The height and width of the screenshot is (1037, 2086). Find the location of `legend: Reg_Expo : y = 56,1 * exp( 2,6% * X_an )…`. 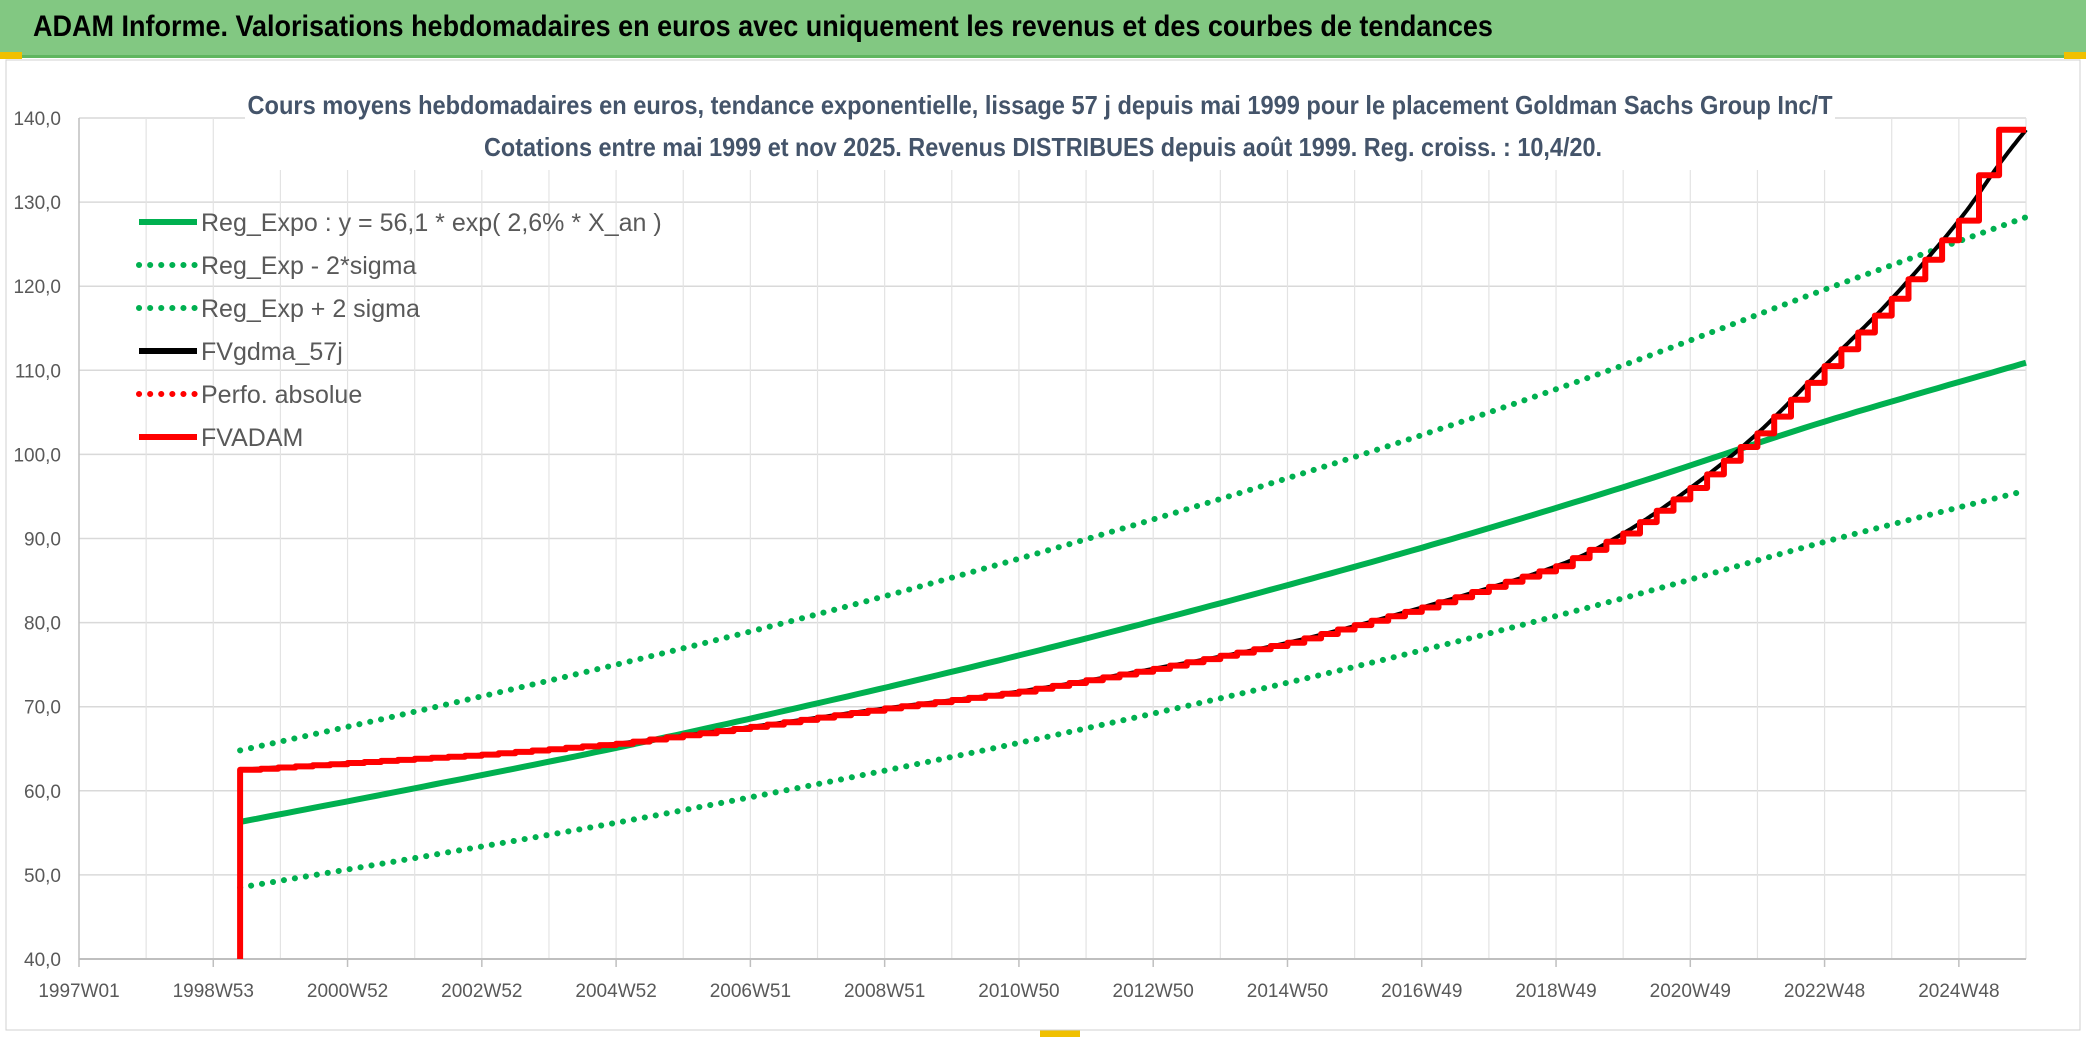

legend: Reg_Expo : y = 56,1 * exp( 2,6% * X_an )… is located at coordinates (399, 330).